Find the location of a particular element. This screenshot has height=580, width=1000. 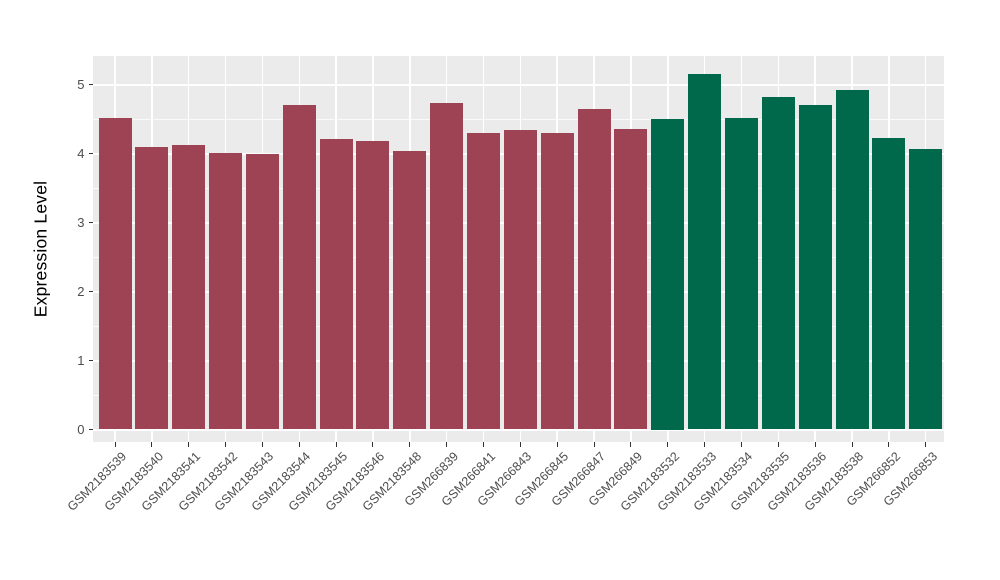

bar-GSM266853 is located at coordinates (926, 289).